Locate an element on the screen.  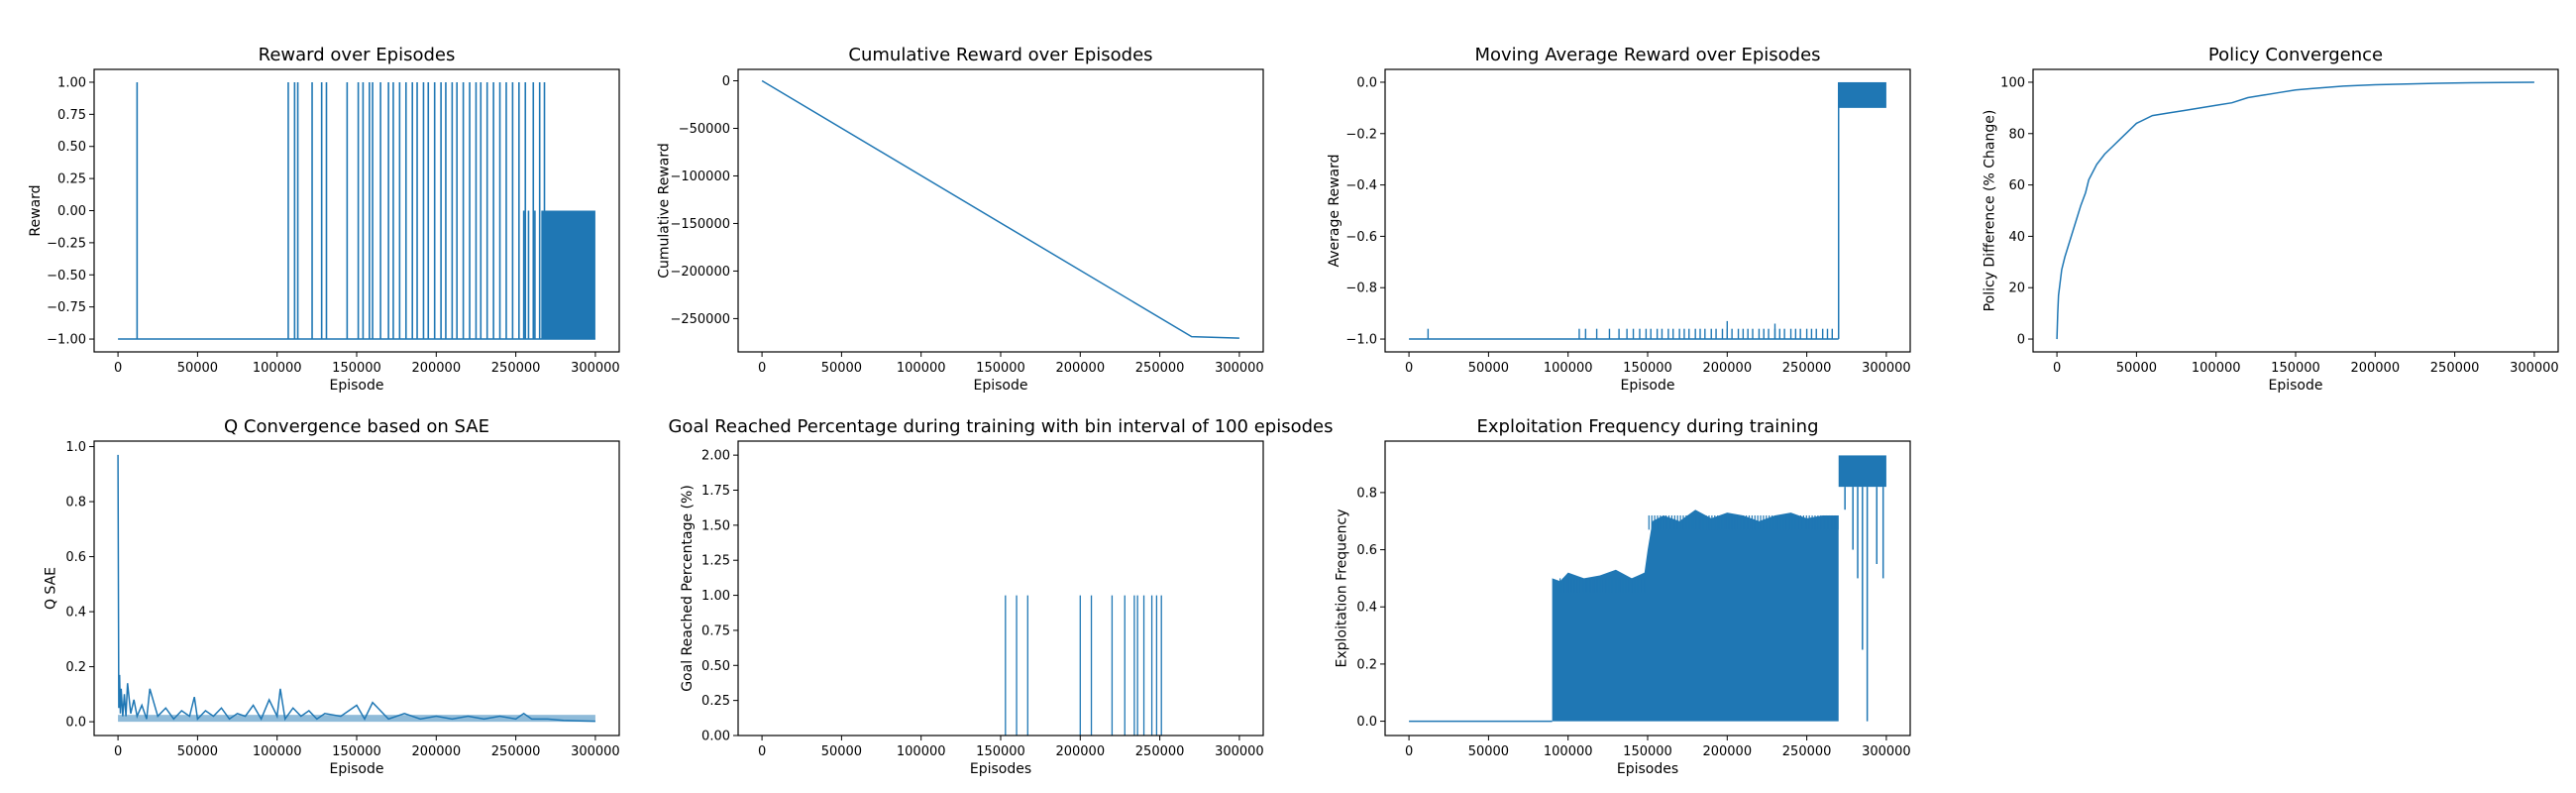
y-tick-label: 0.75 is located at coordinates (716, 630).